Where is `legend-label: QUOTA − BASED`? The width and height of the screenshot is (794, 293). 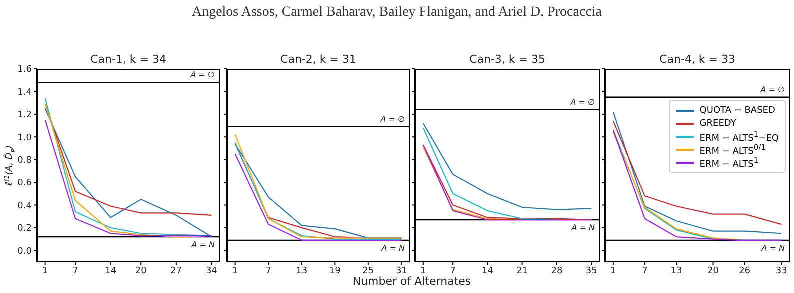
legend-label: QUOTA − BASED is located at coordinates (738, 111).